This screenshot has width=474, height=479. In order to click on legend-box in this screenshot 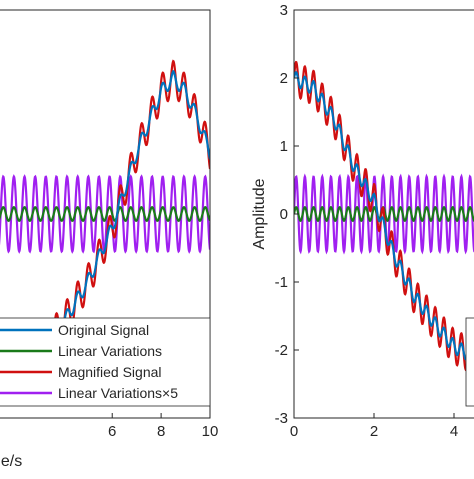, I will do `click(105, 362)`.